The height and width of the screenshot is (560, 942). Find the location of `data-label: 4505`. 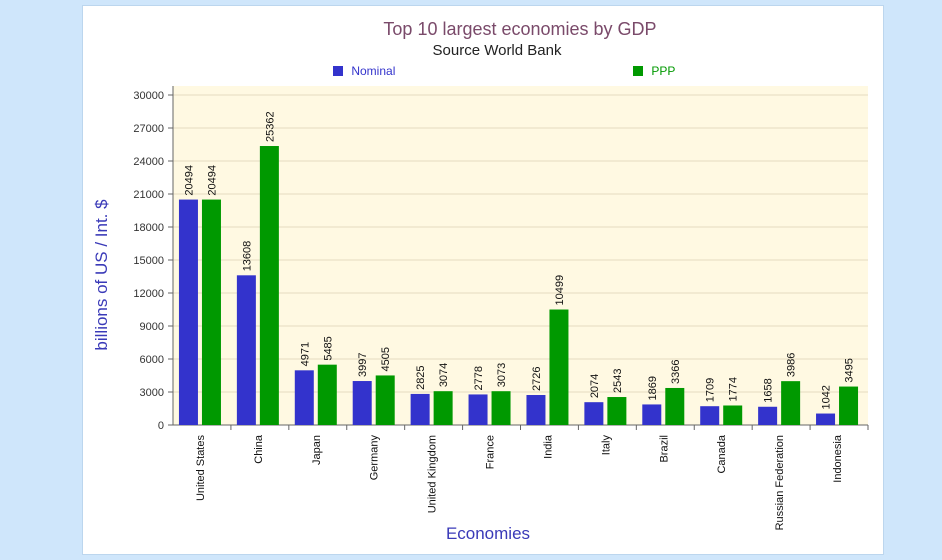

data-label: 4505 is located at coordinates (386, 359).